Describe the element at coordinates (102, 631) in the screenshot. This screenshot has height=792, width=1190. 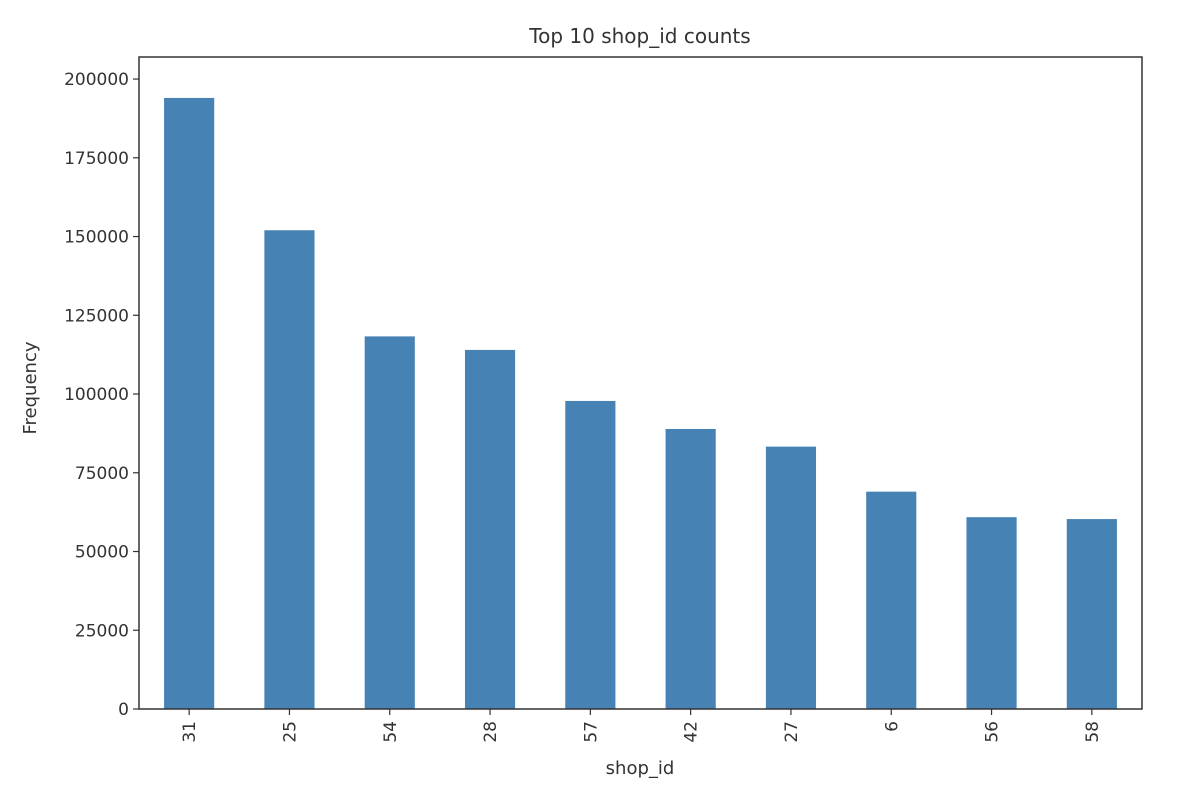
I see `y-tick-label: 25000` at that location.